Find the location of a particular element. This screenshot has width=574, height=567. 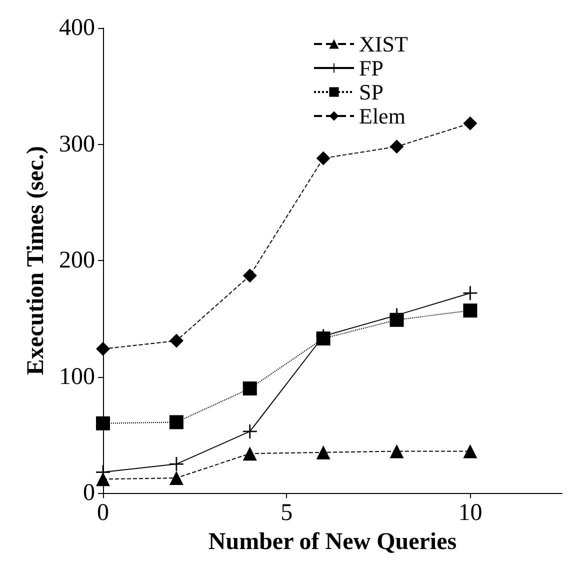

legend-label: SP is located at coordinates (371, 92).